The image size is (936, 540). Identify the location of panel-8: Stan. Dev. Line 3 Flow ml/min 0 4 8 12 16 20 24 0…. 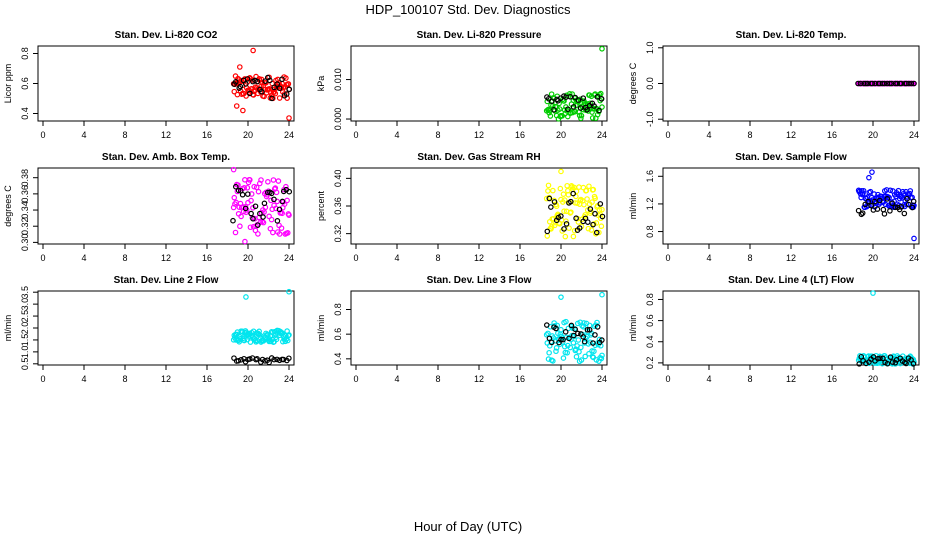
(462, 329).